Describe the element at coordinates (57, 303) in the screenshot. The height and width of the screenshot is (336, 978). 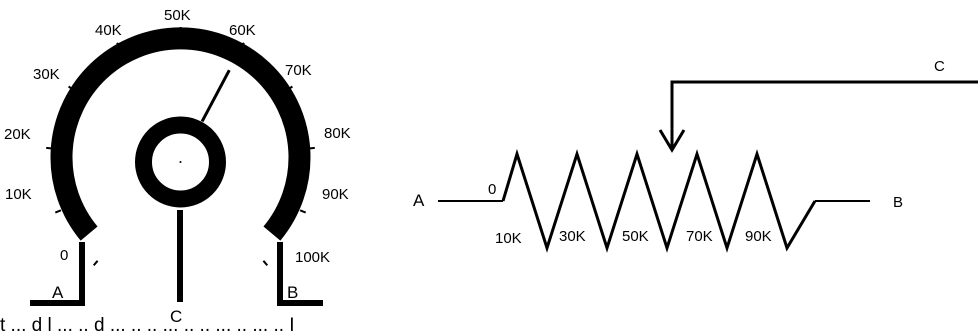
I see `lead-a-foot` at that location.